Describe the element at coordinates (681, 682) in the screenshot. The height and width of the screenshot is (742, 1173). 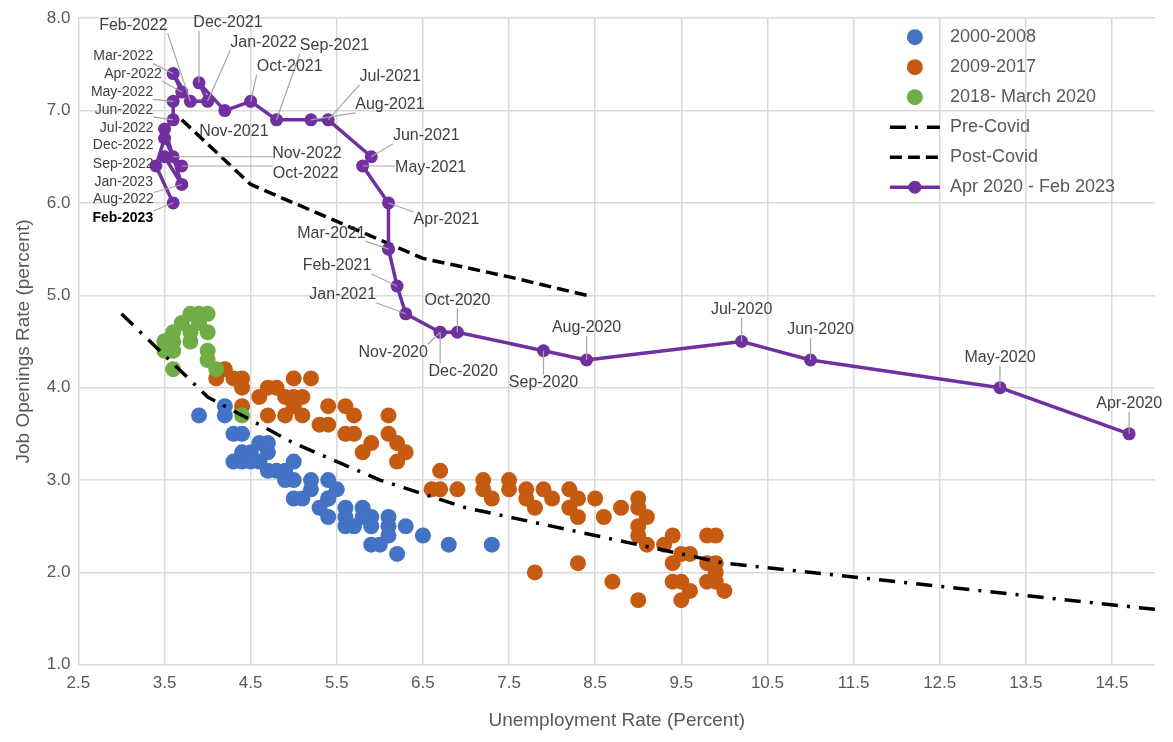
I see `x-tick-label: 9.5` at that location.